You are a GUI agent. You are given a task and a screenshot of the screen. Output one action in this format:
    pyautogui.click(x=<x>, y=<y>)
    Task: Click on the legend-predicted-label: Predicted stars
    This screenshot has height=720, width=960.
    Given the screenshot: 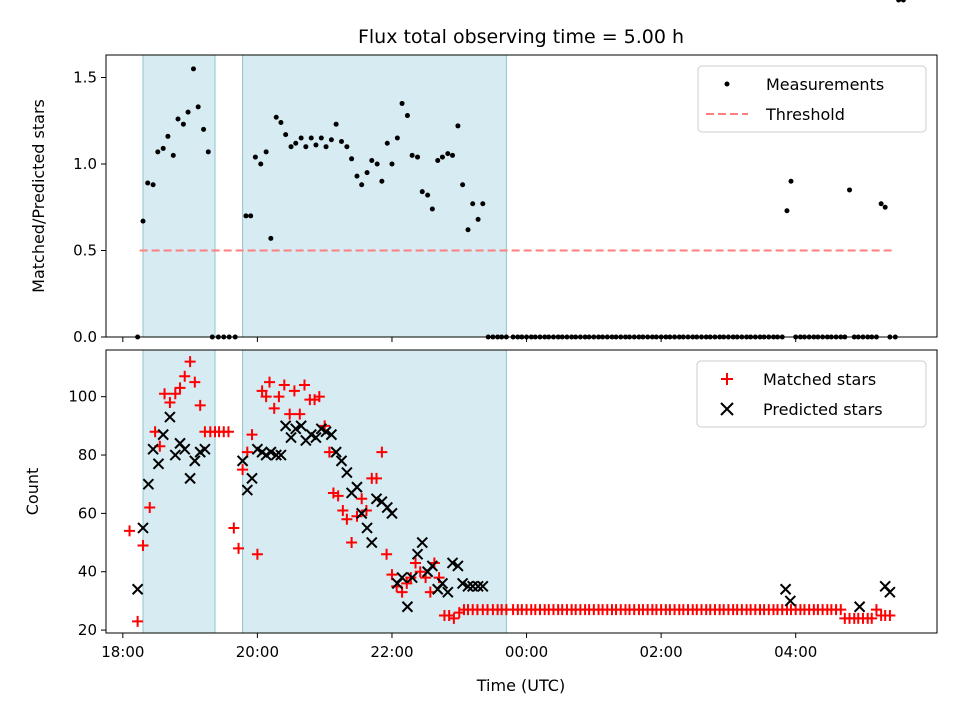 What is the action you would take?
    pyautogui.click(x=823, y=409)
    